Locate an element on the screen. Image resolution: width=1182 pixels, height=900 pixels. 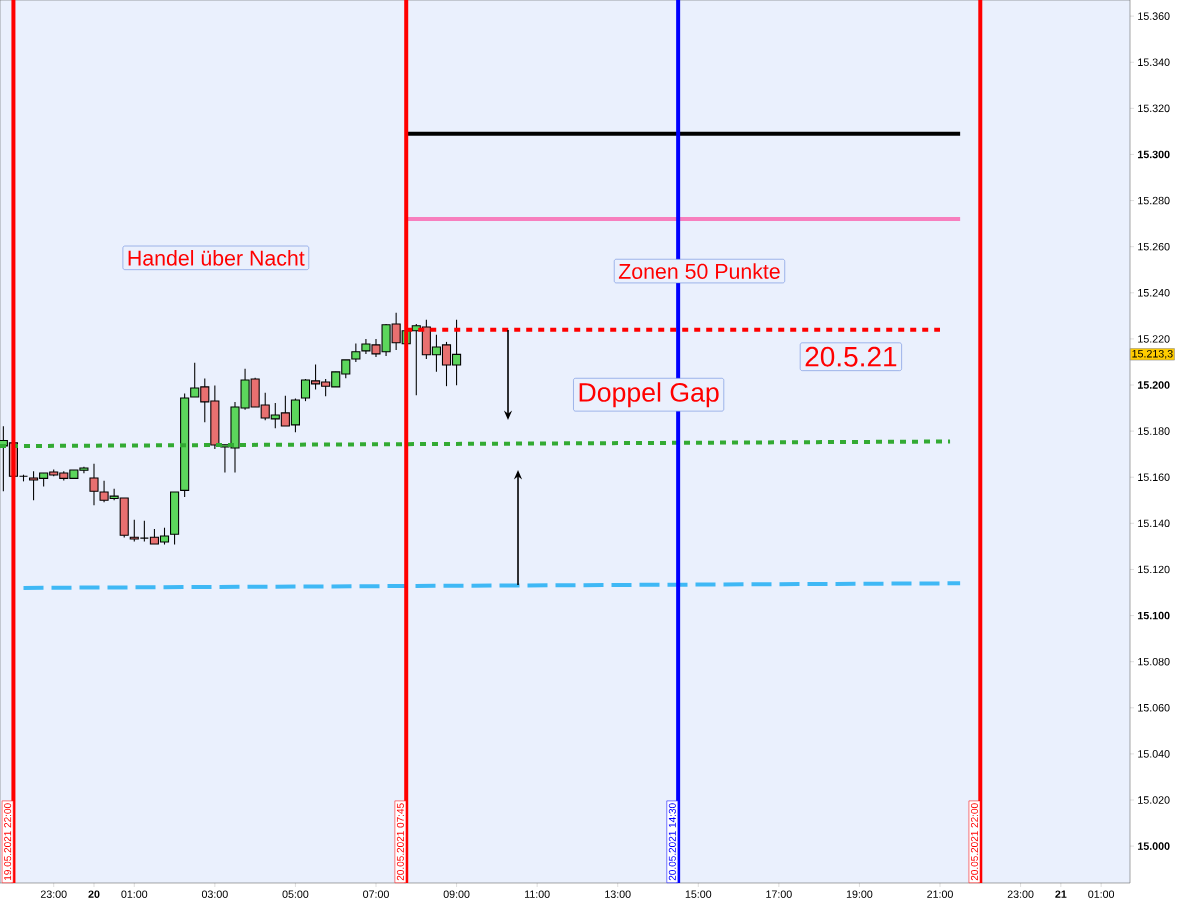
x-tick-label: 07:00 is located at coordinates (376, 894).